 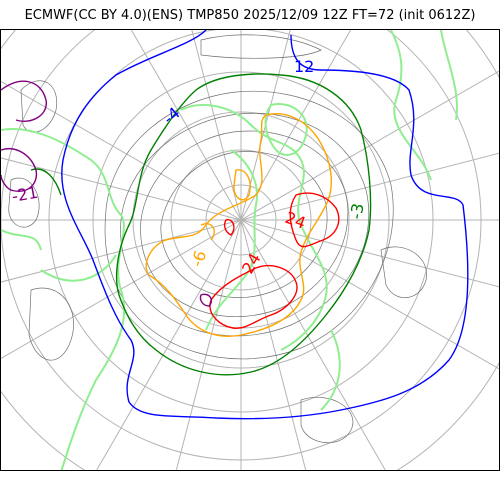 What do you see at coordinates (356, 211) in the screenshot?
I see `contour-label: -3` at bounding box center [356, 211].